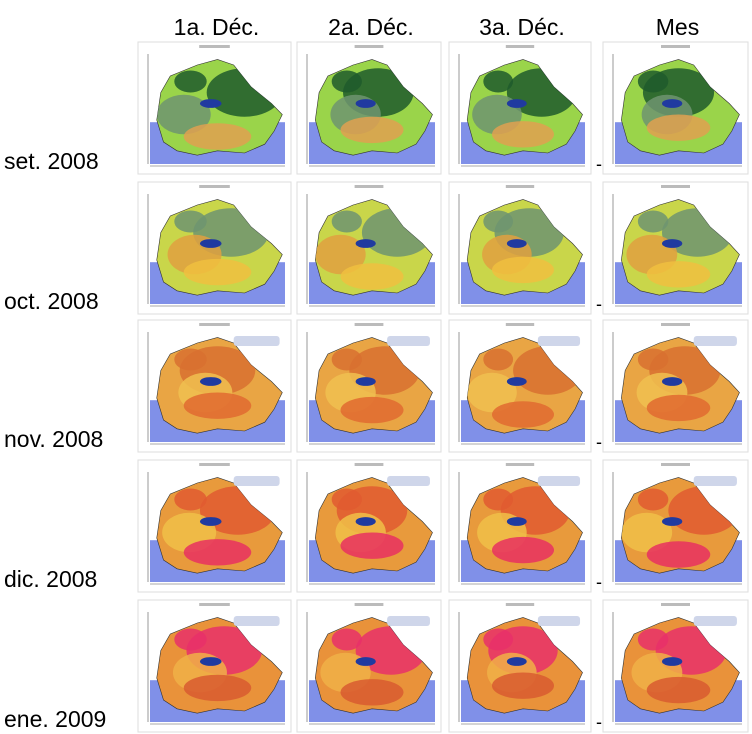  I want to click on row-label: dic. 2008, so click(51, 579).